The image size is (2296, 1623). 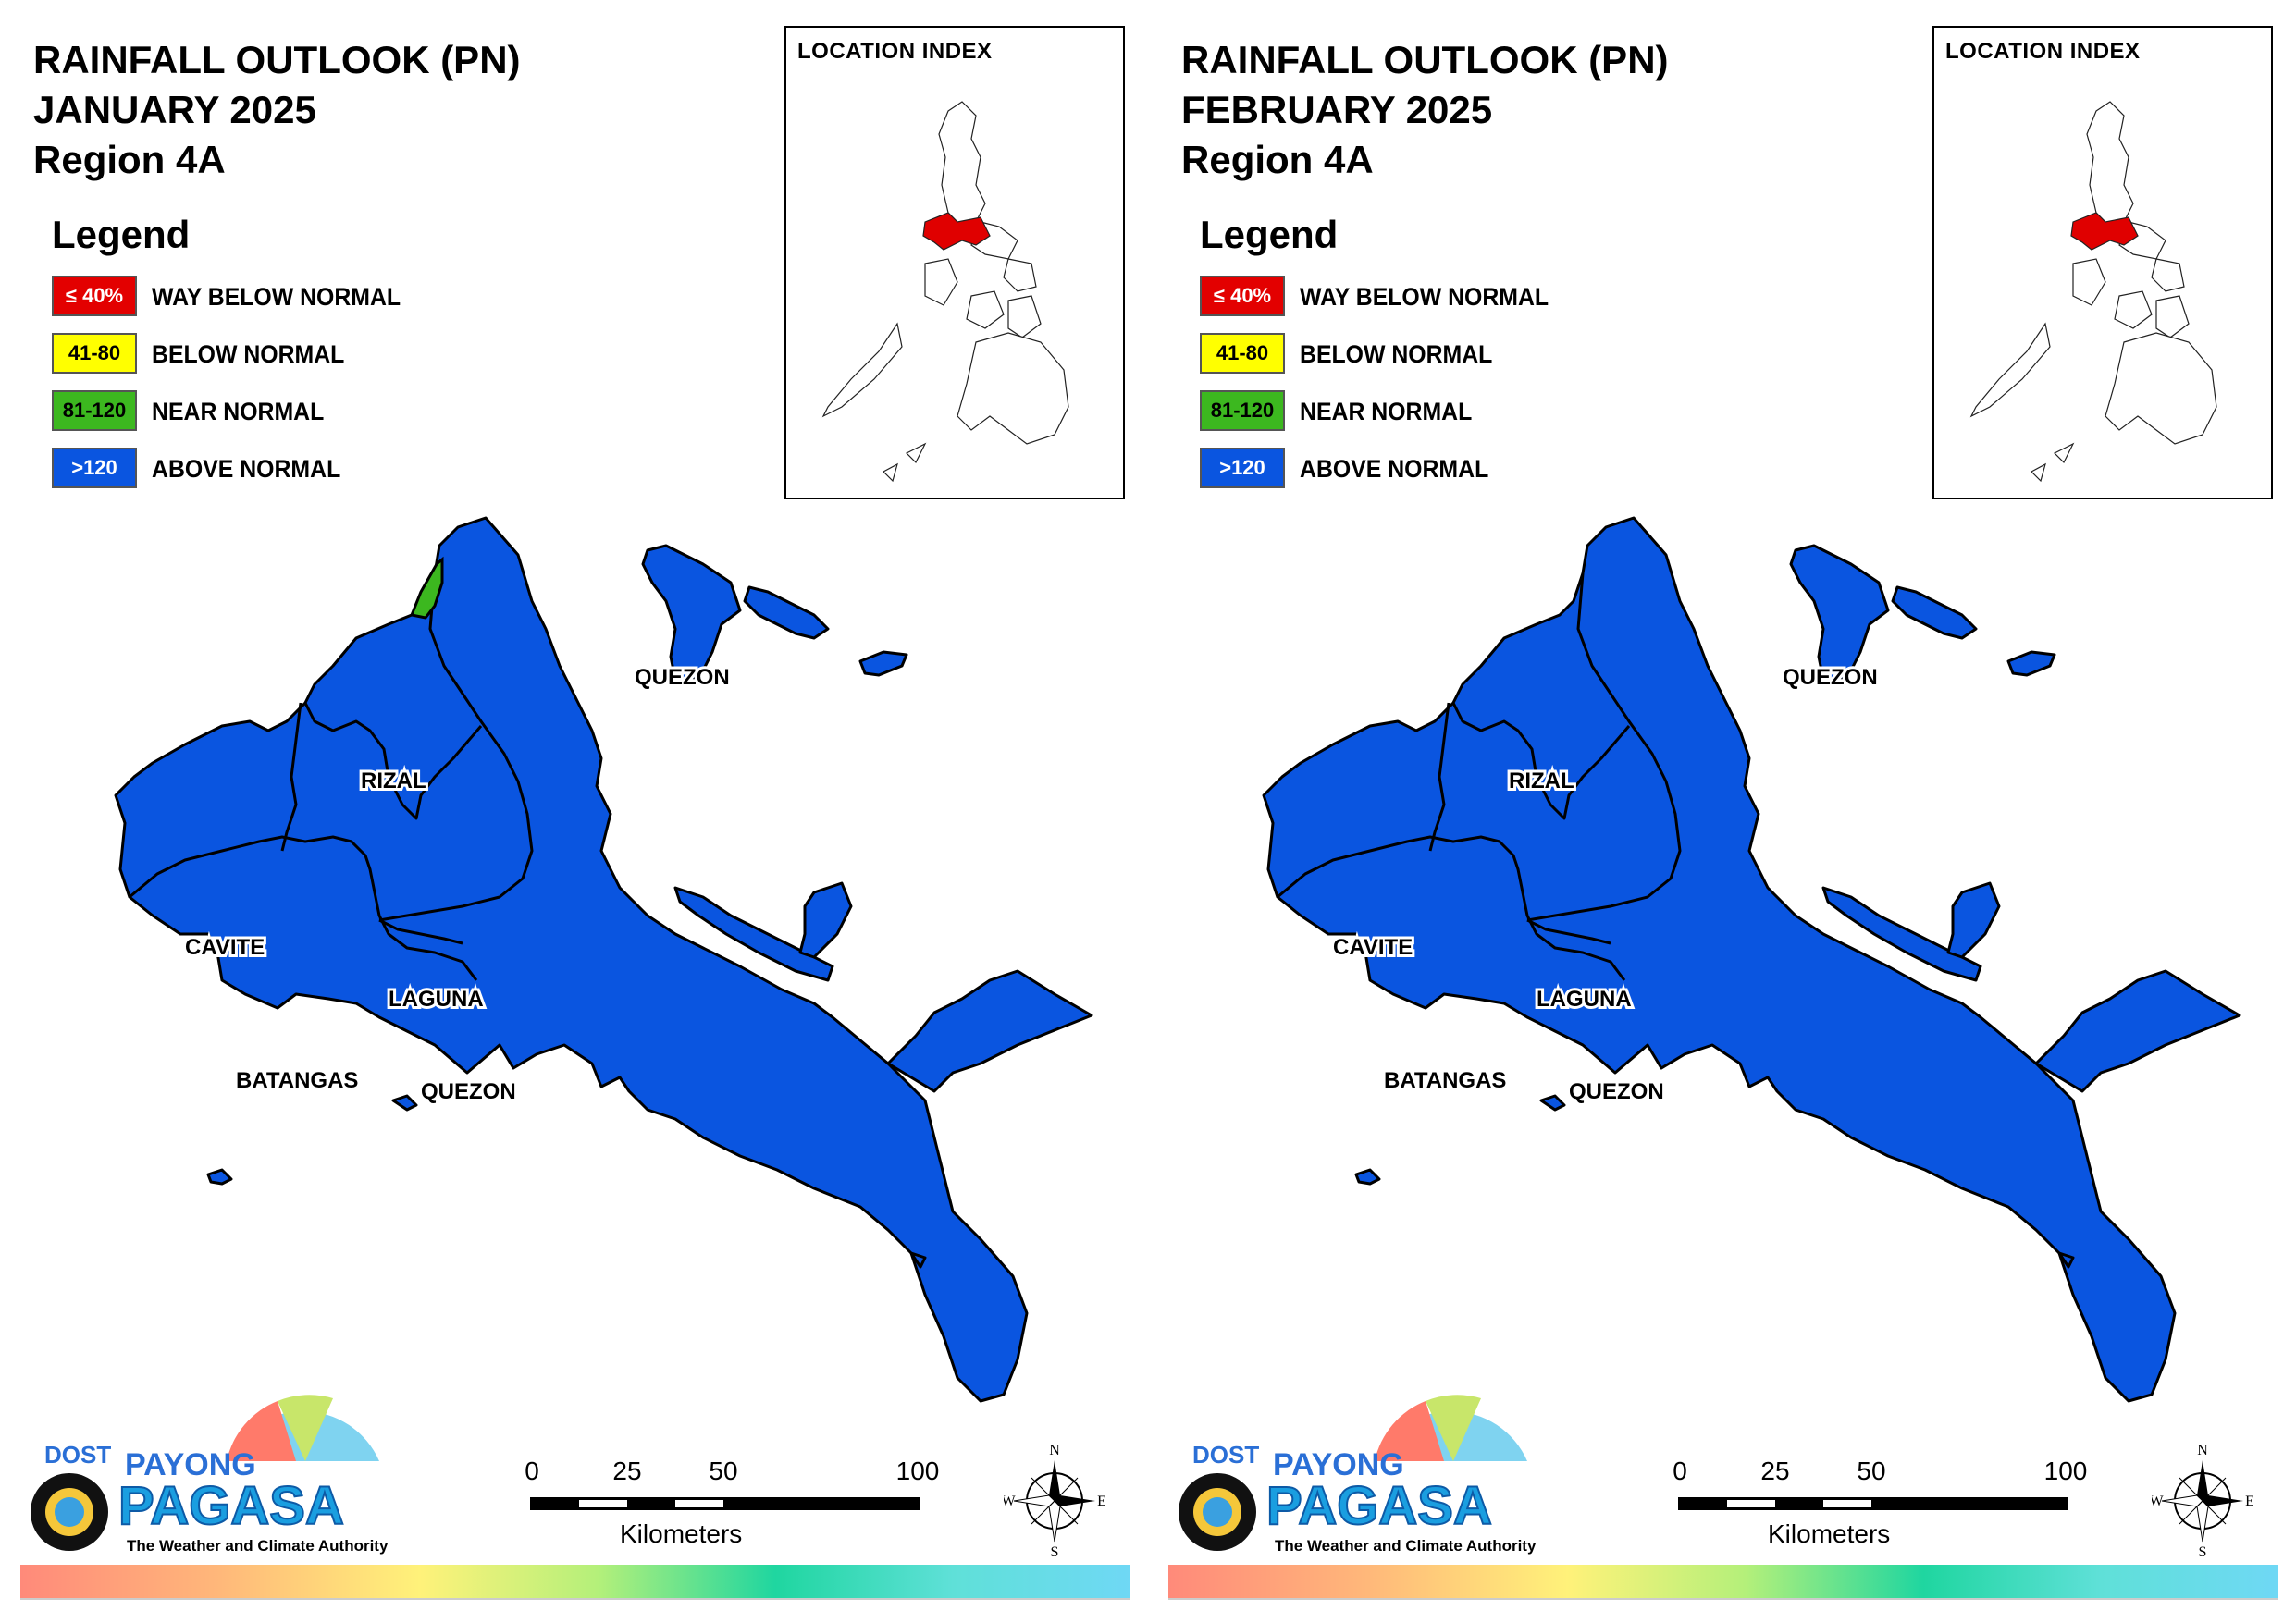 What do you see at coordinates (238, 411) in the screenshot?
I see `legend-label: NEAR NORMAL` at bounding box center [238, 411].